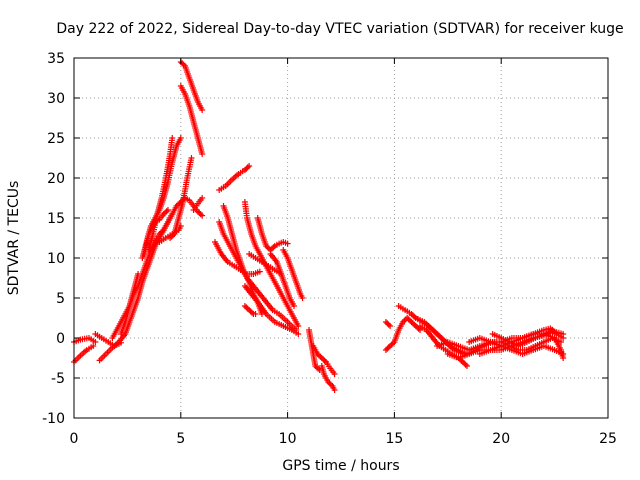  I want to click on x-tick-label: 0, so click(74, 439).